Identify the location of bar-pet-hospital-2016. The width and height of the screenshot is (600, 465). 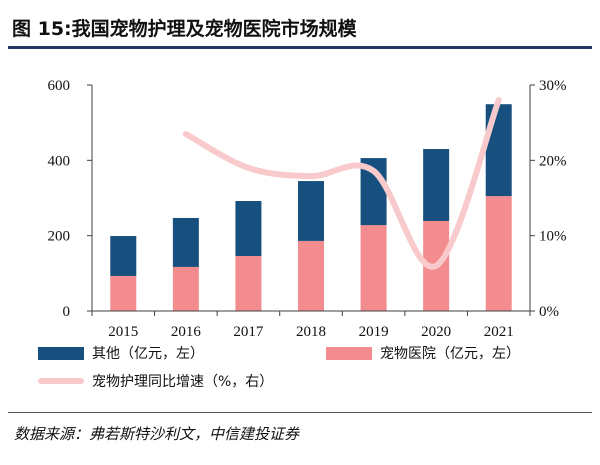
(185, 288).